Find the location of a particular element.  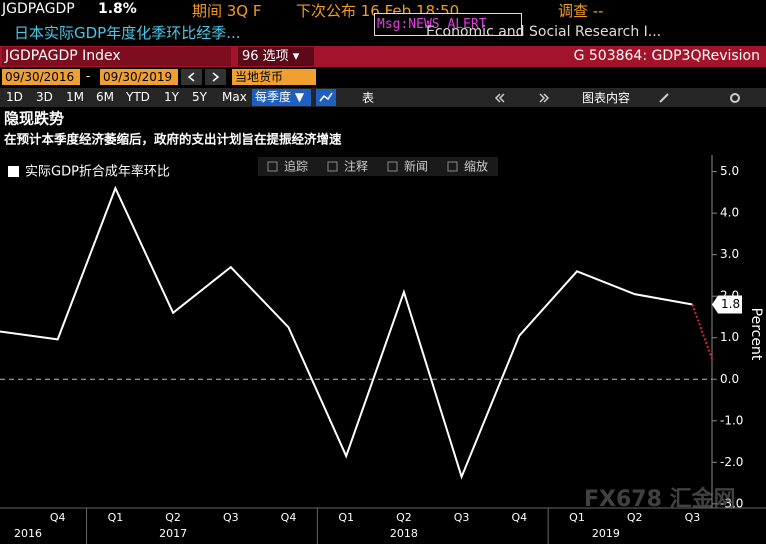

y-tick-label: 5.0 is located at coordinates (729, 171).